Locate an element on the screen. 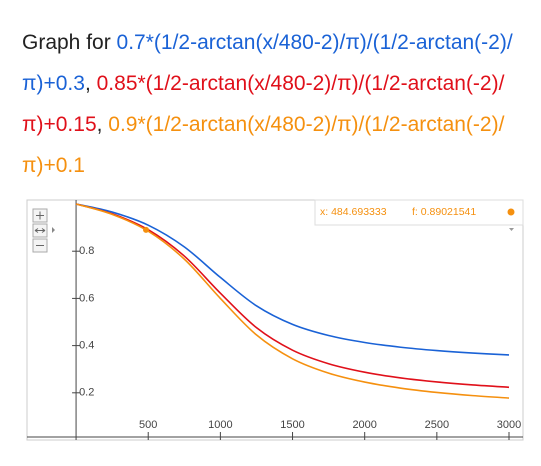 The image size is (541, 466). y-tick-label: 0.8 is located at coordinates (86, 251).